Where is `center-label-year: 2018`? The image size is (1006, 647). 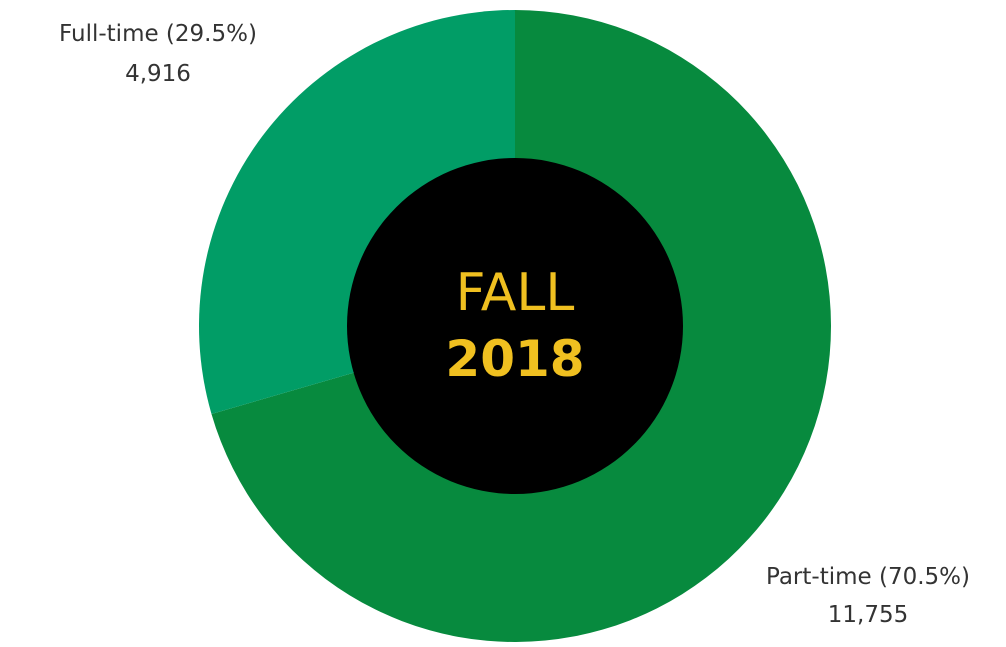 center-label-year: 2018 is located at coordinates (514, 359).